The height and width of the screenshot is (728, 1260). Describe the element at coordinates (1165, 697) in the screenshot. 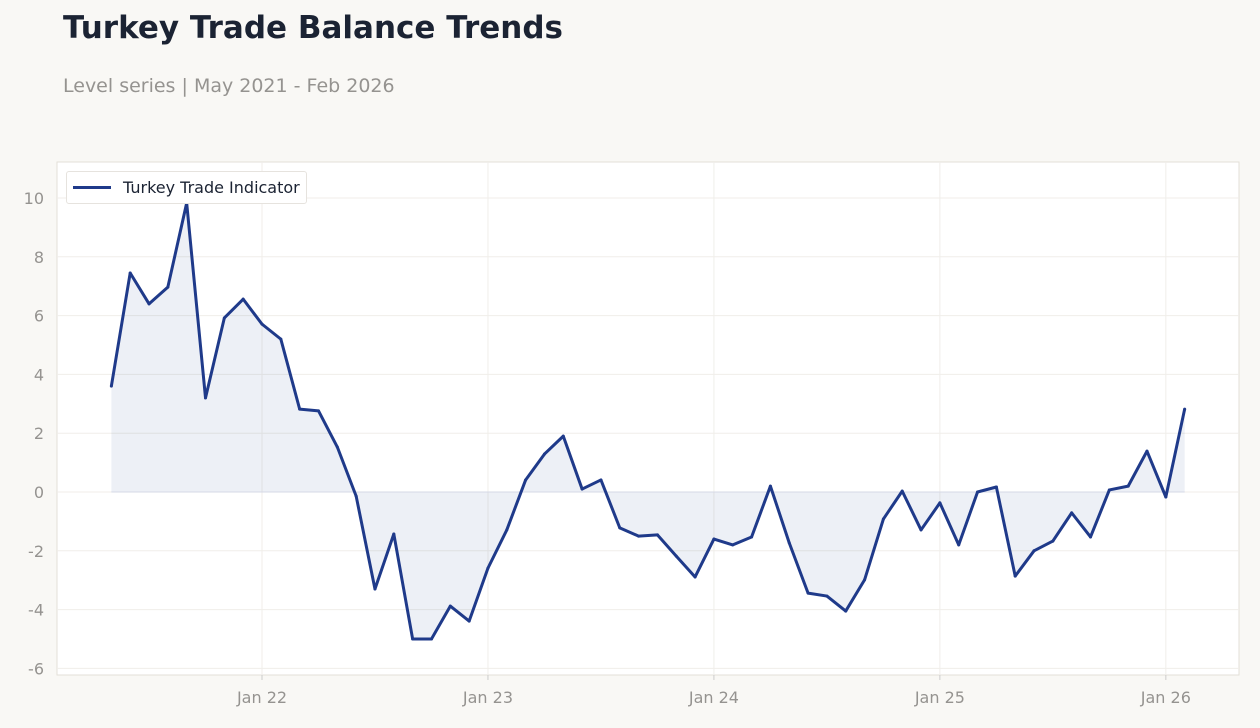

I see `x-tick-label: Jan 26` at that location.